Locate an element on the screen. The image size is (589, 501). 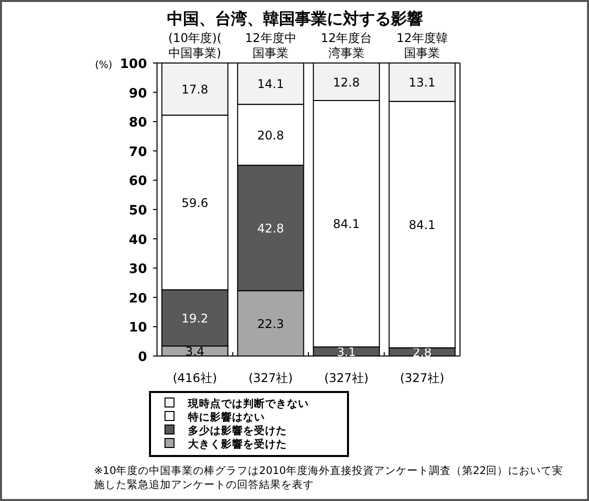
data-label: 14.1 is located at coordinates (270, 84).